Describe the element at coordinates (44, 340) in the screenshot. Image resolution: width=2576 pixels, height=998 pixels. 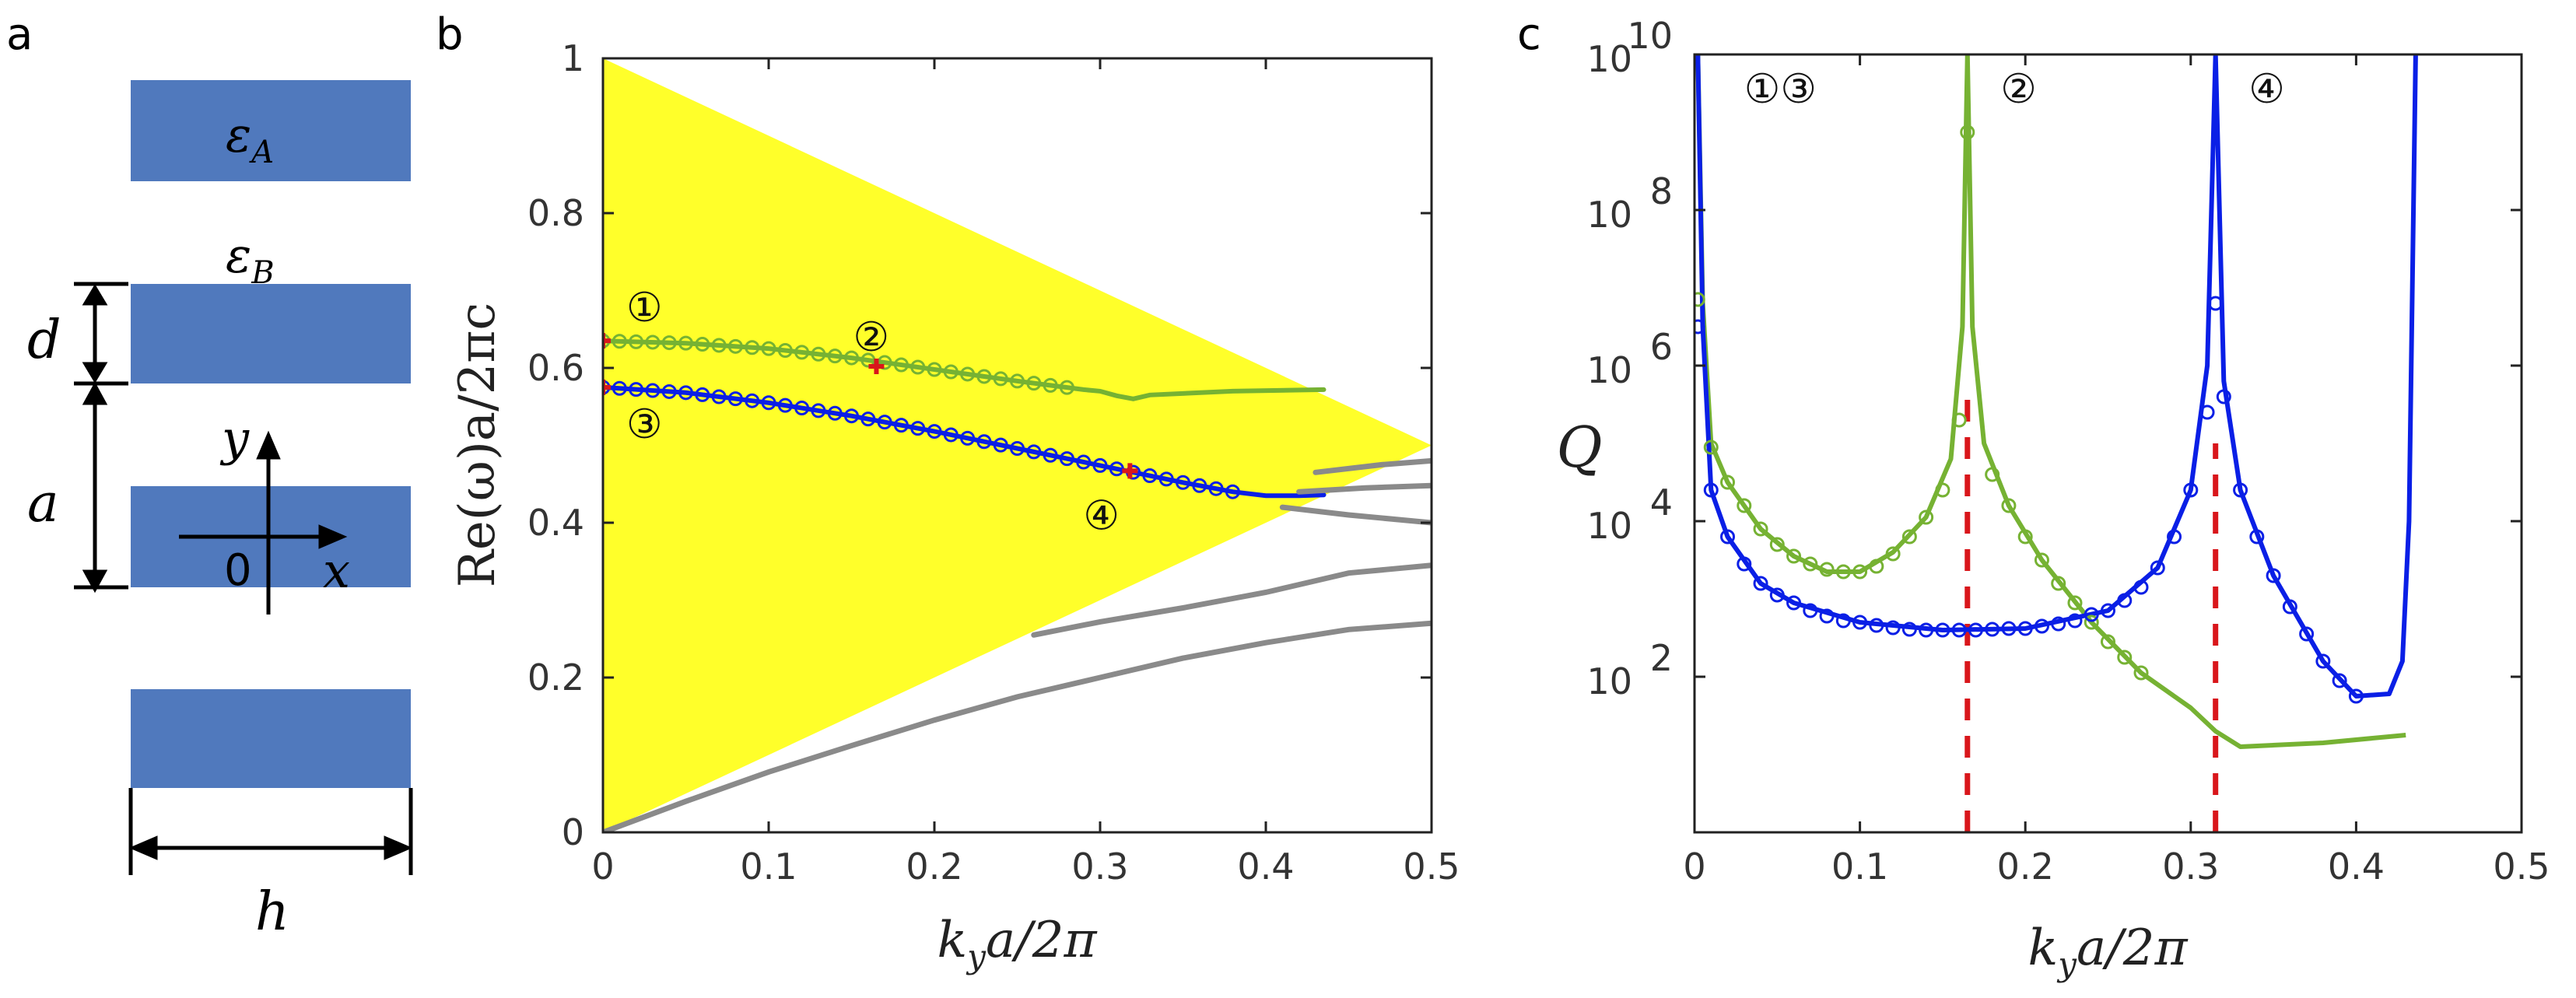
I see `d-label: d` at that location.